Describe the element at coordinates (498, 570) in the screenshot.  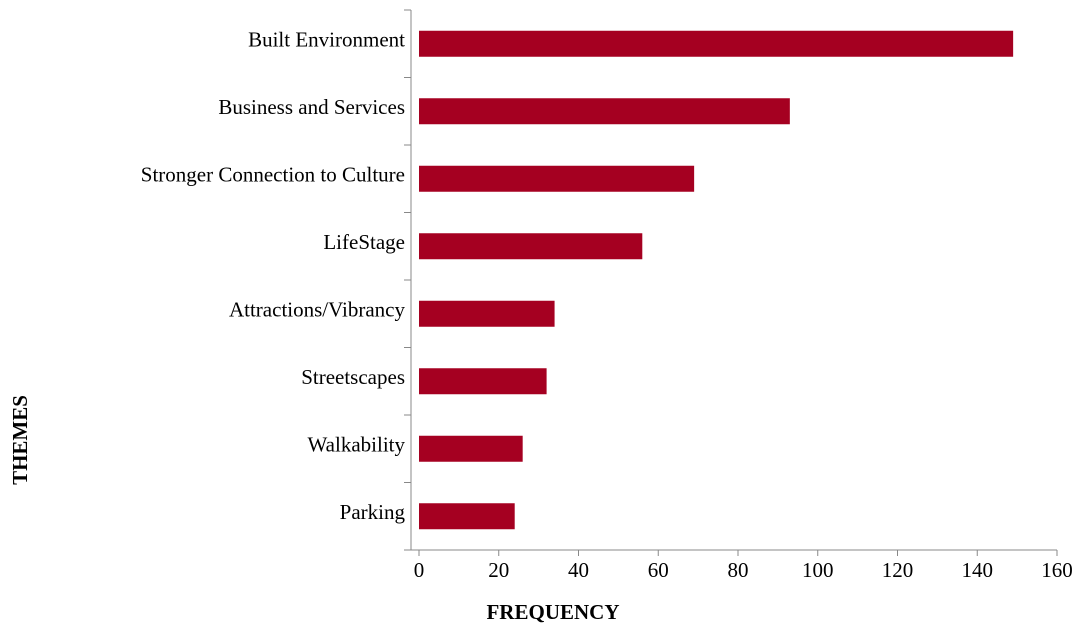
I see `x-tick-label: 20` at that location.